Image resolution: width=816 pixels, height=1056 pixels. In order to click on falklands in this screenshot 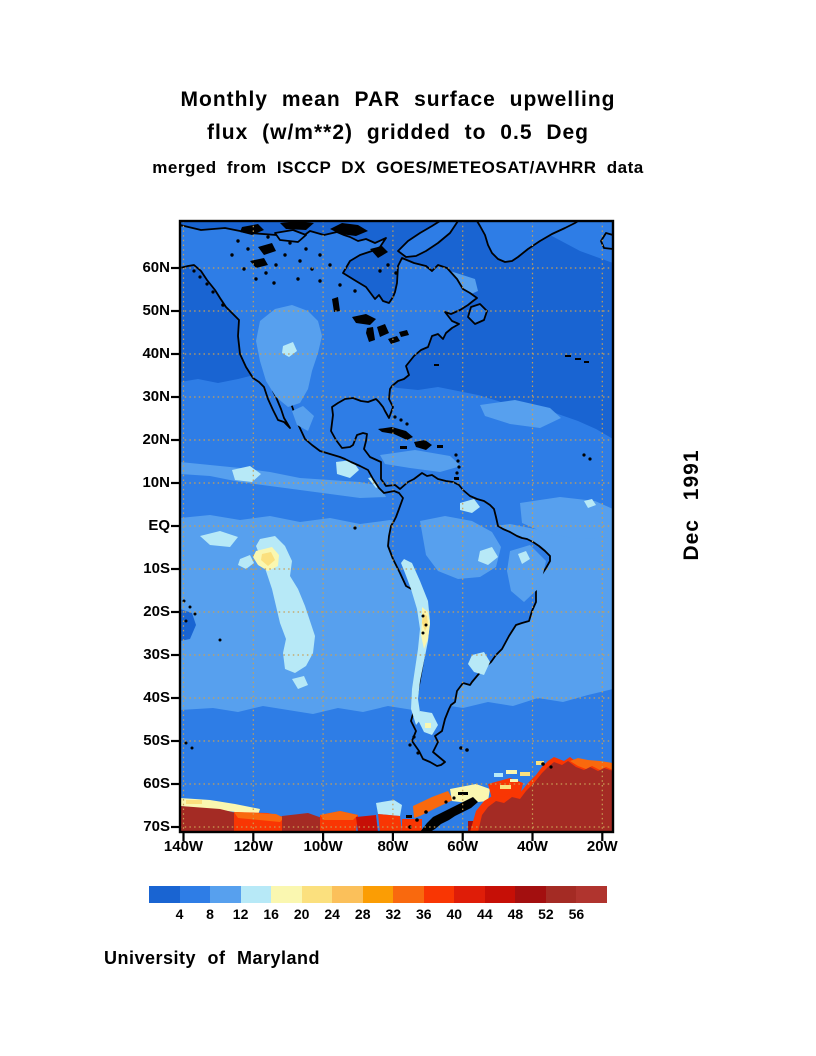, I will do `click(461, 748)`.